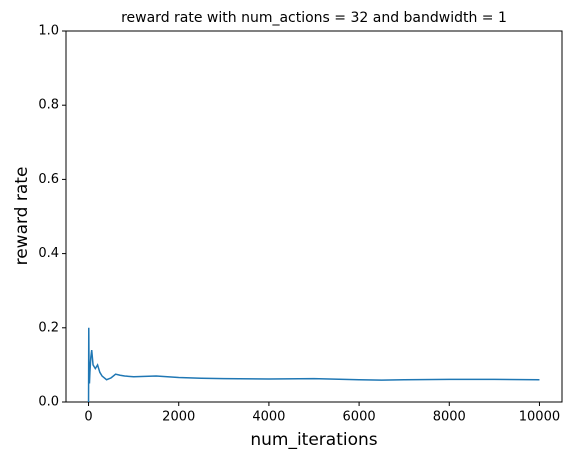  Describe the element at coordinates (48, 179) in the screenshot. I see `y-tick-label: 0.6` at that location.